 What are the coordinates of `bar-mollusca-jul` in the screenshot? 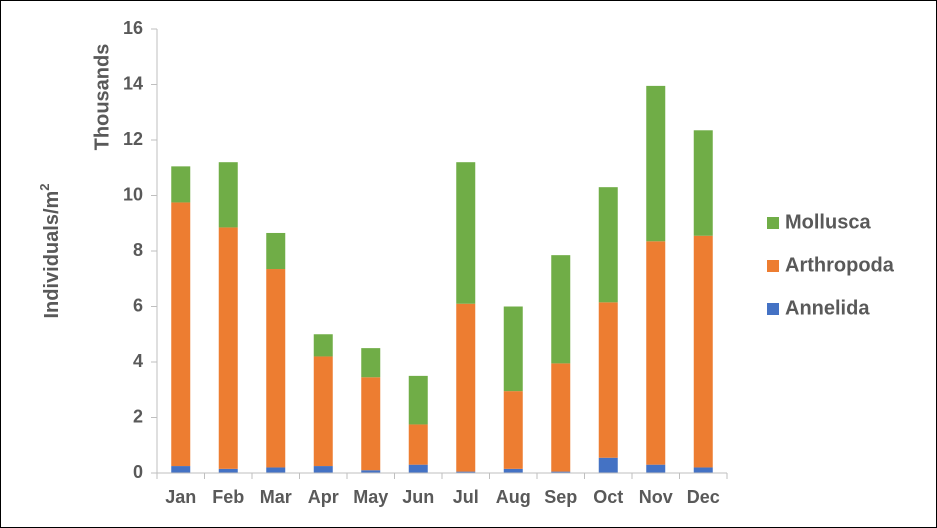 It's located at (466, 233).